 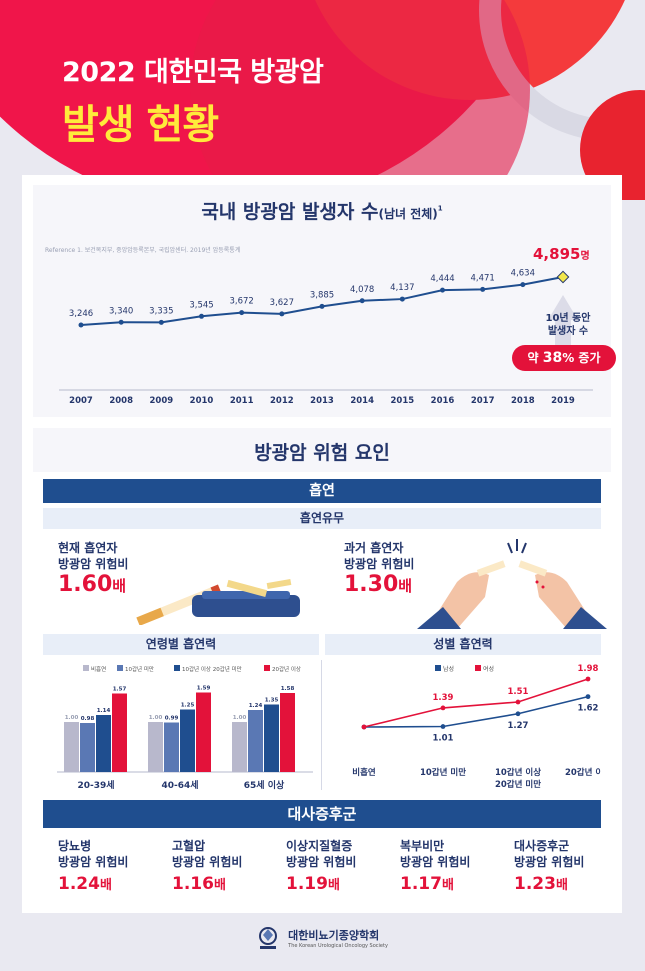 I want to click on metabolic-item-value: 1.19배, so click(x=313, y=884).